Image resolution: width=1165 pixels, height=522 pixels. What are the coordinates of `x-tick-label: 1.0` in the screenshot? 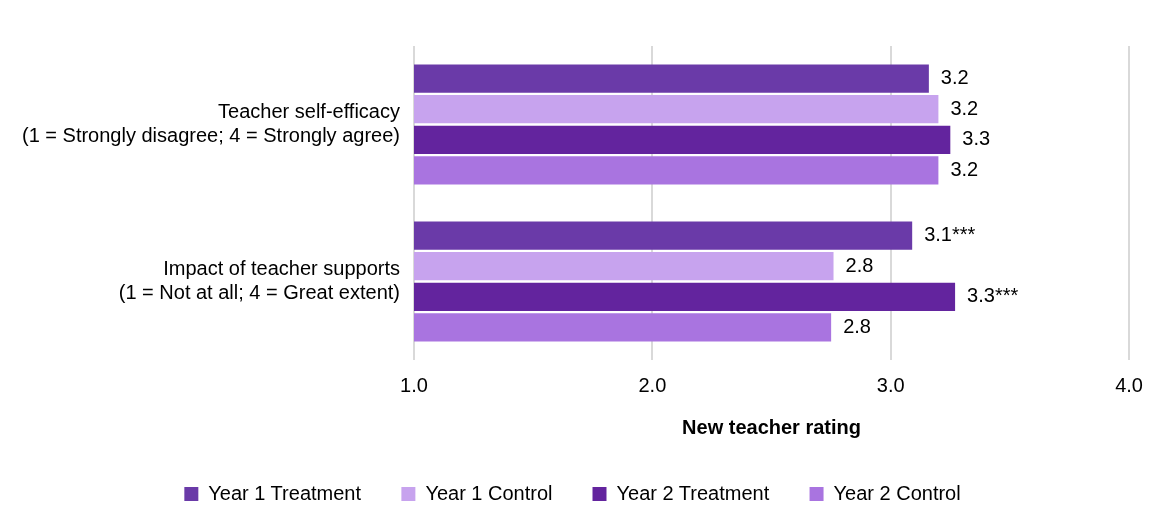 It's located at (414, 384).